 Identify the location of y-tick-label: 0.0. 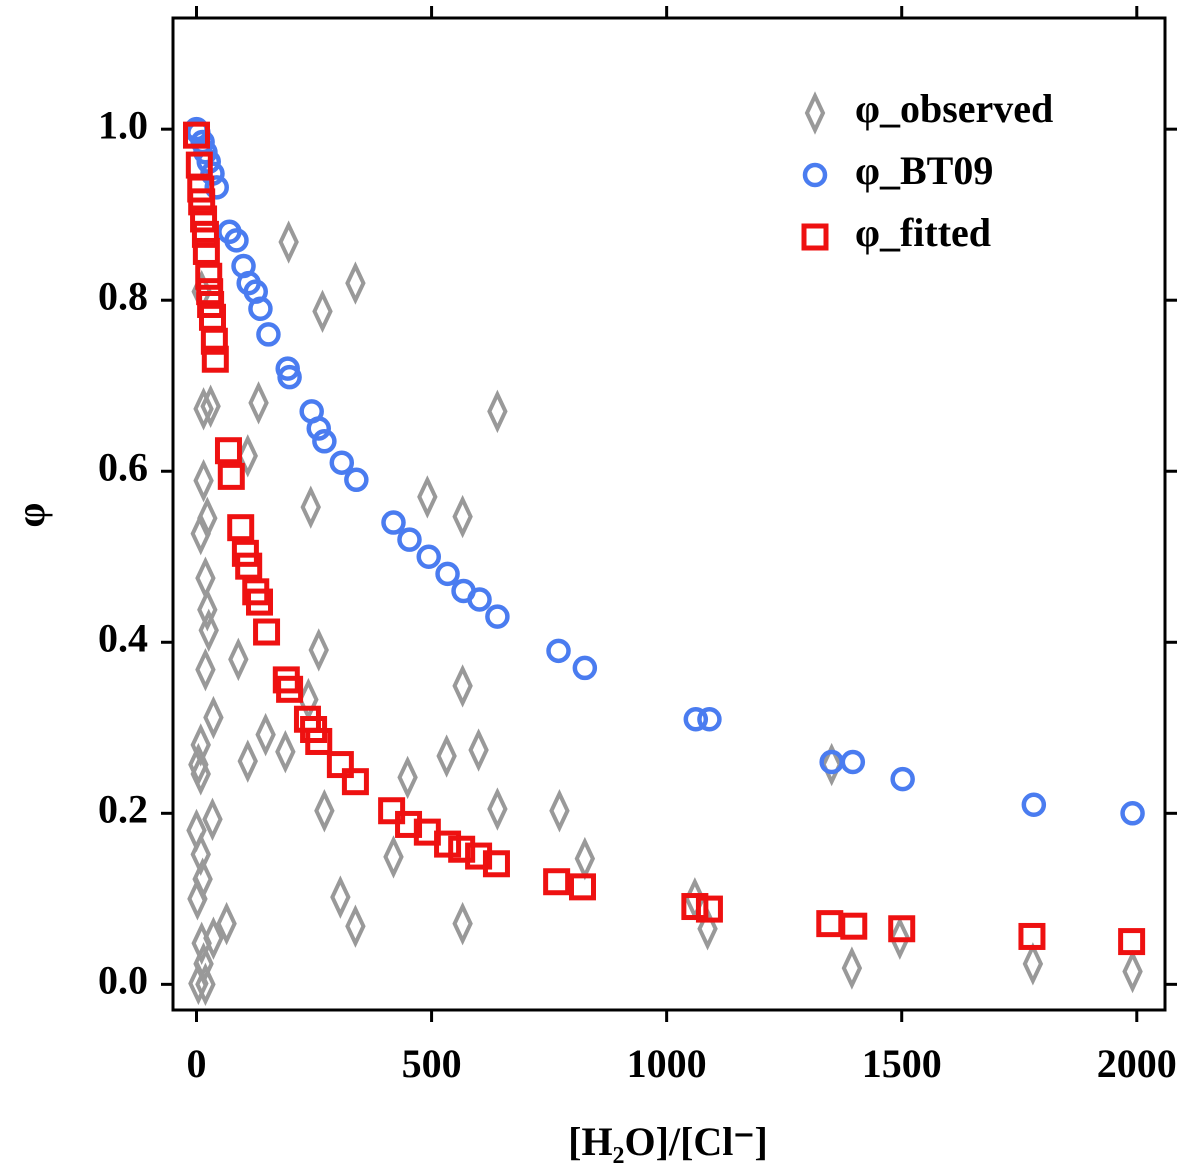
(123, 980).